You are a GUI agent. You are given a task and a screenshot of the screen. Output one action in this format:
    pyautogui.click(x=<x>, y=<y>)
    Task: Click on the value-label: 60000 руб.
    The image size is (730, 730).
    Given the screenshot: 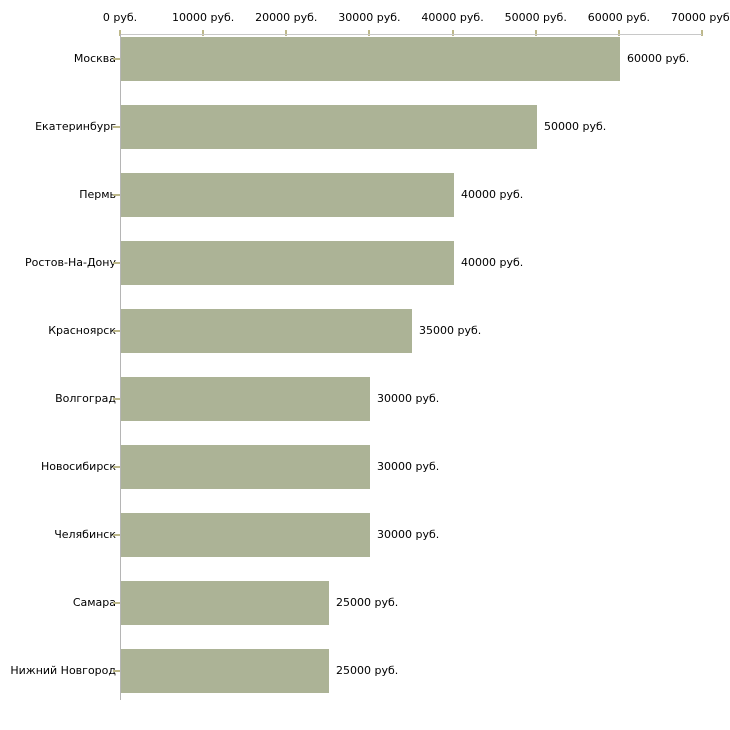 What is the action you would take?
    pyautogui.click(x=658, y=58)
    